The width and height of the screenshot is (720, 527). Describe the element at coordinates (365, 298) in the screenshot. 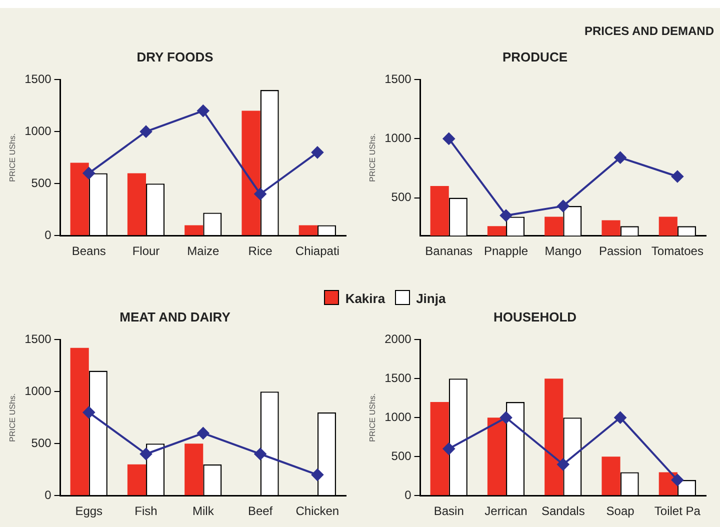

I see `legend-label: Kakira` at that location.